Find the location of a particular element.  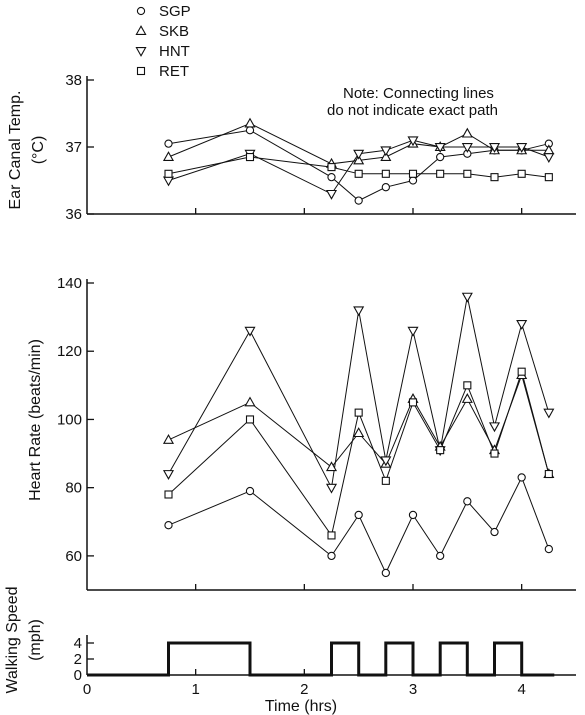

hr-y-tick-label: 80 is located at coordinates (73, 488).